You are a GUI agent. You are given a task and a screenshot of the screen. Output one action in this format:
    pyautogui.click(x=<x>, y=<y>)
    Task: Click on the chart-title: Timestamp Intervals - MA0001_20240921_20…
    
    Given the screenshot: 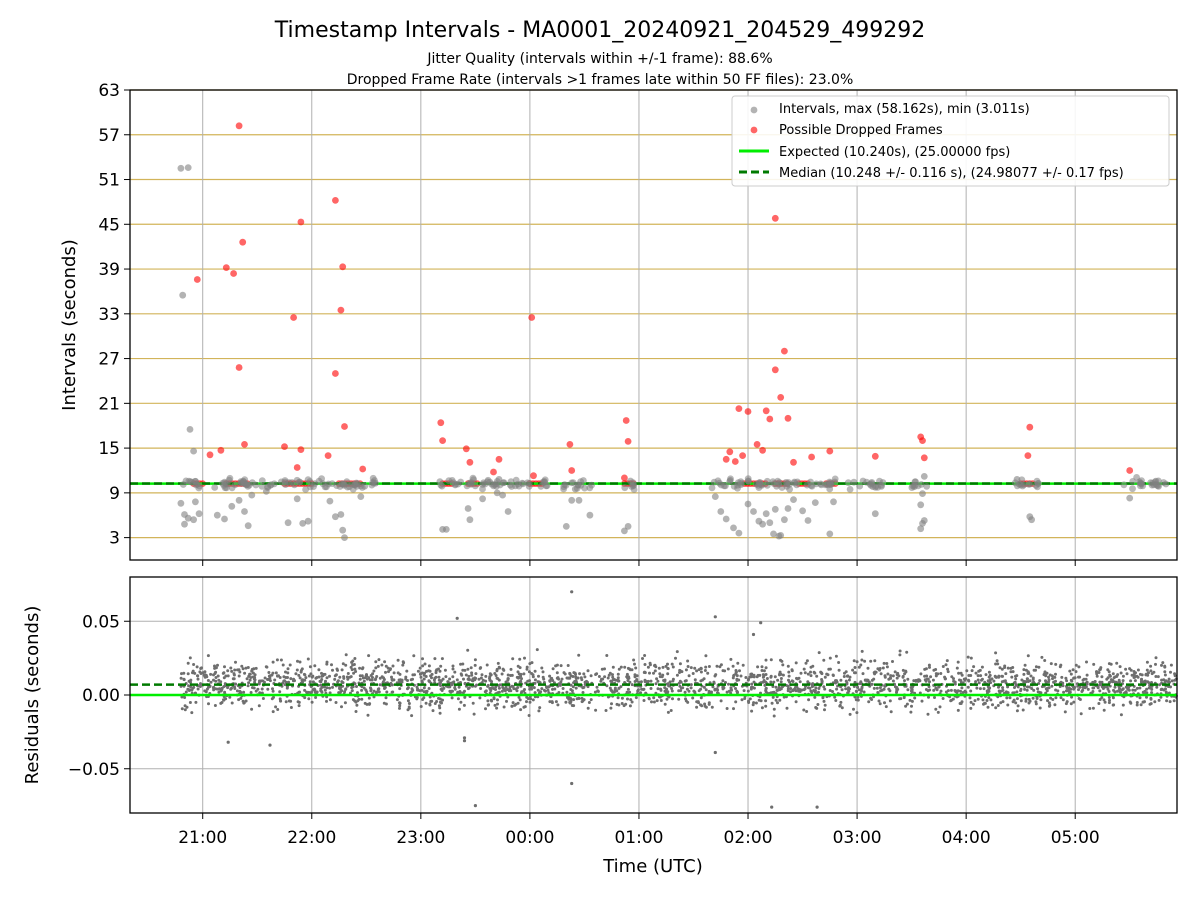 What is the action you would take?
    pyautogui.click(x=599, y=30)
    